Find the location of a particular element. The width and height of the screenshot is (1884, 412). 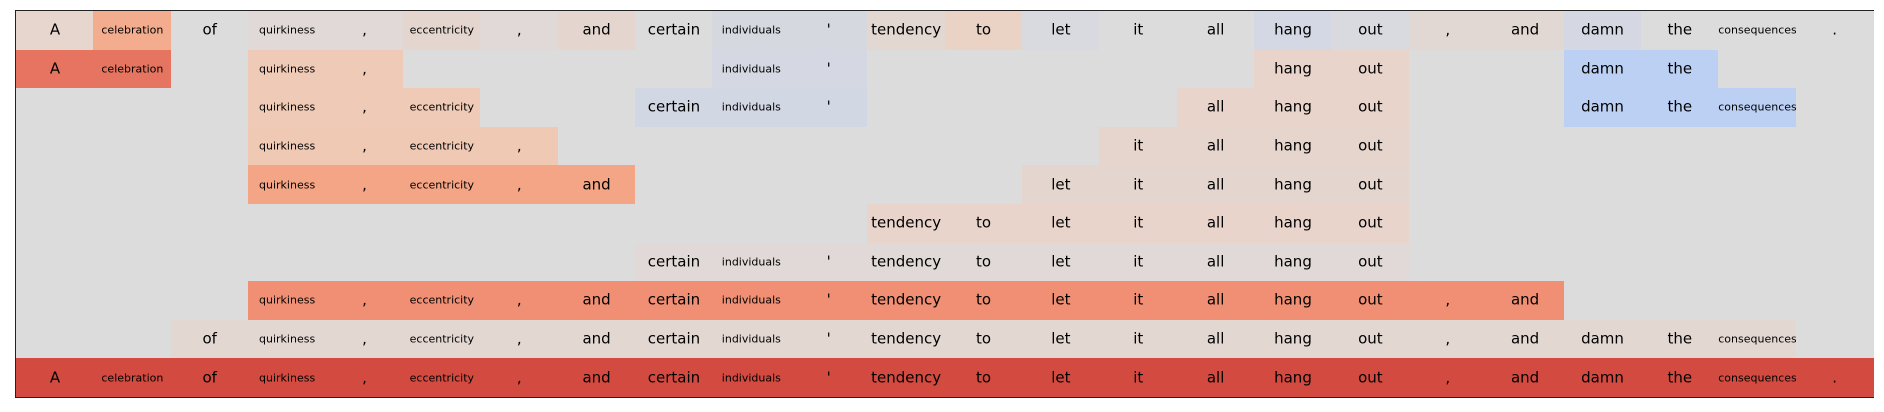

heatmap-cell: all is located at coordinates (1215, 377).